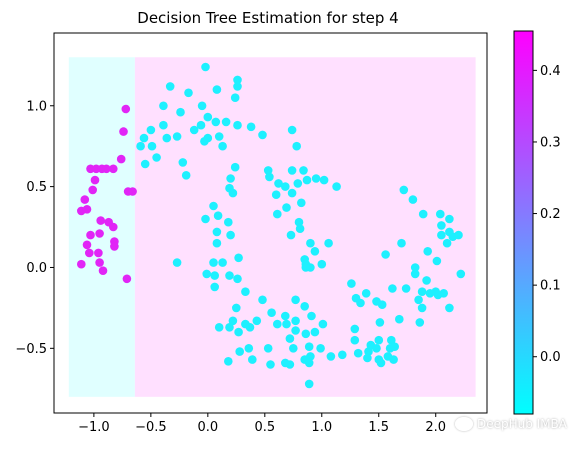  What do you see at coordinates (378, 427) in the screenshot?
I see `x-tick-label: 1.5` at bounding box center [378, 427].